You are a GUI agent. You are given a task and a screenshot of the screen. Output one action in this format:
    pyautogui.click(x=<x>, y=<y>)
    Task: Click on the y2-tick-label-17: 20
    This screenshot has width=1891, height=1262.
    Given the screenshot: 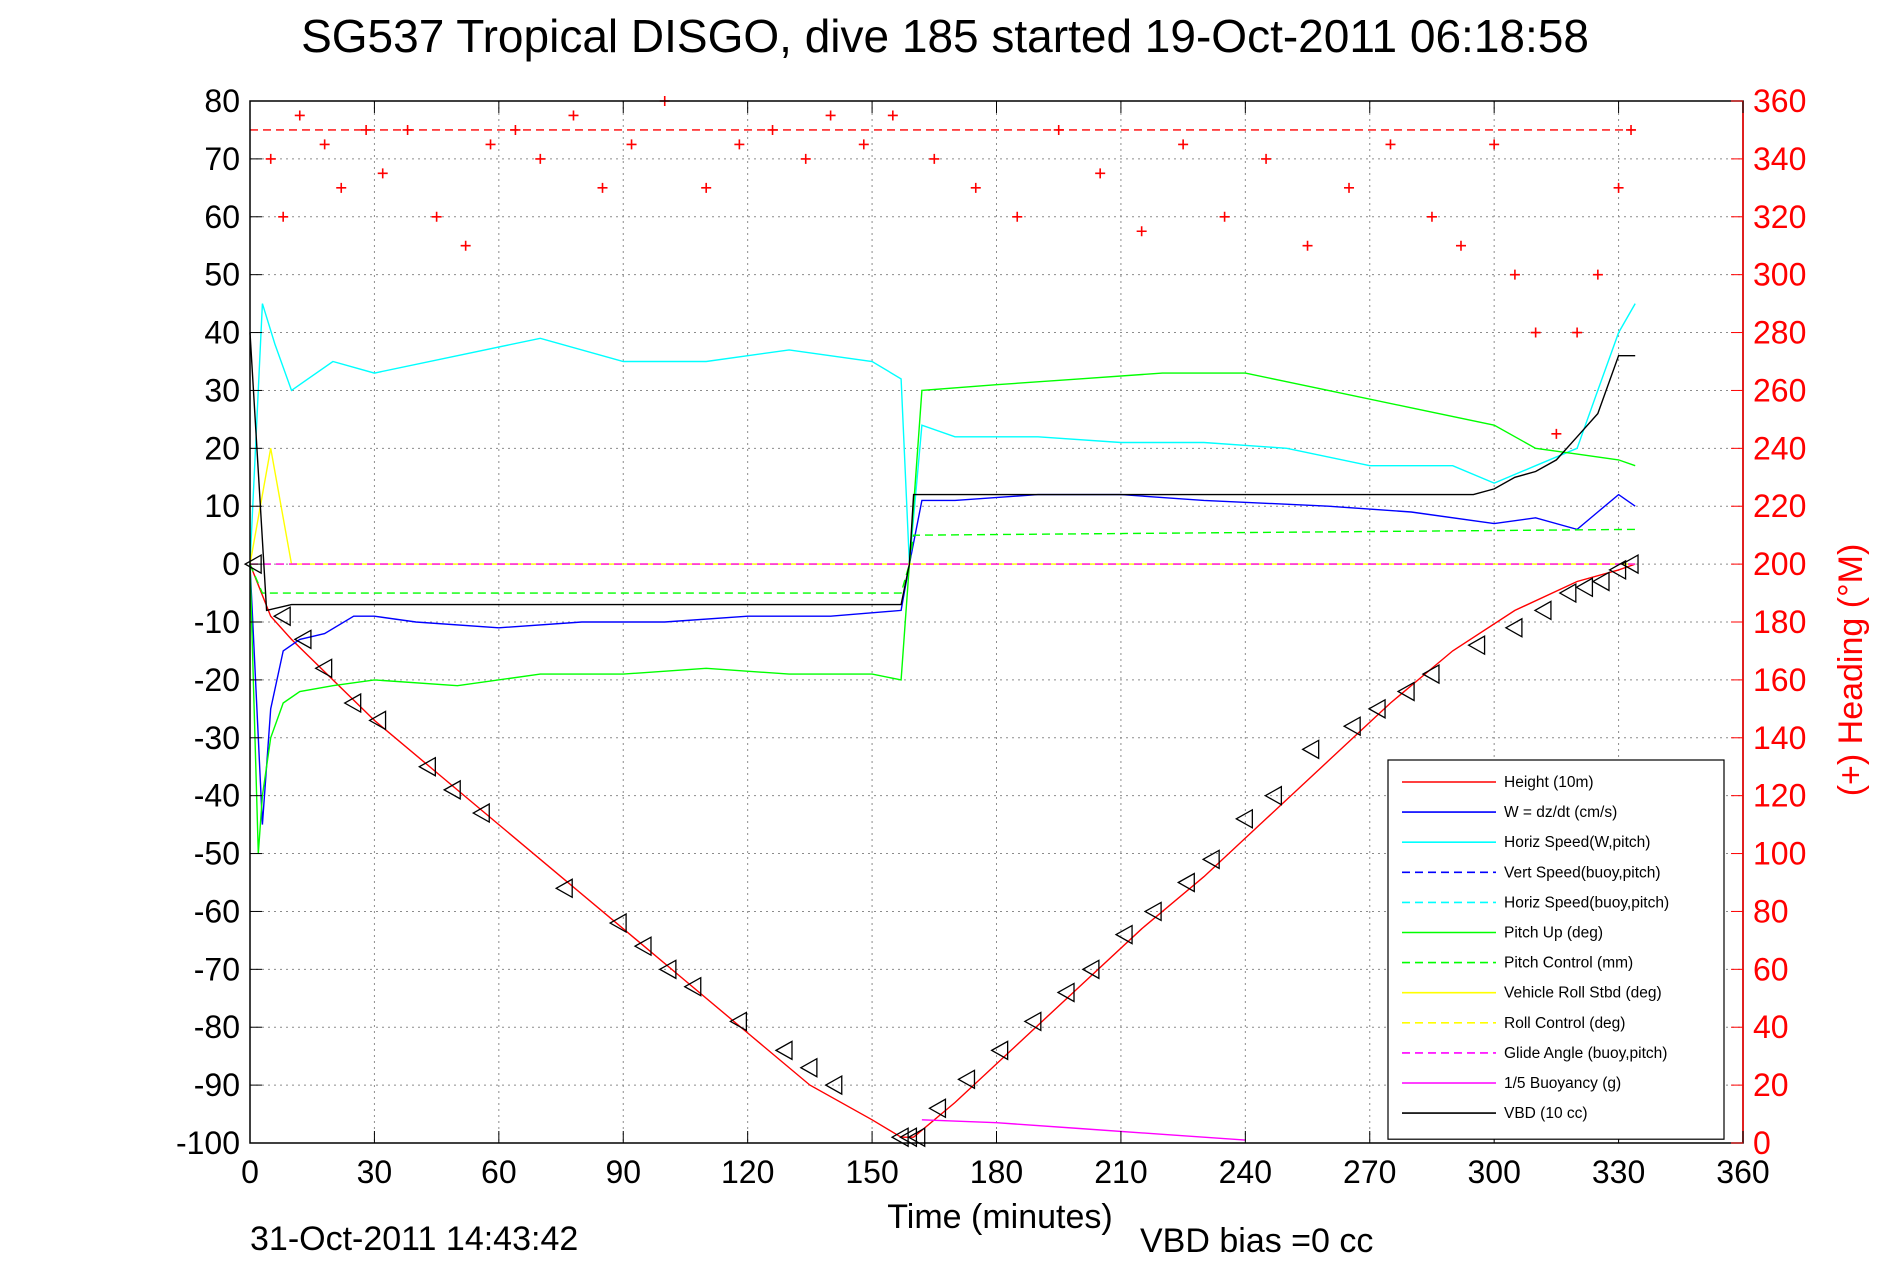 What is the action you would take?
    pyautogui.click(x=1771, y=1085)
    